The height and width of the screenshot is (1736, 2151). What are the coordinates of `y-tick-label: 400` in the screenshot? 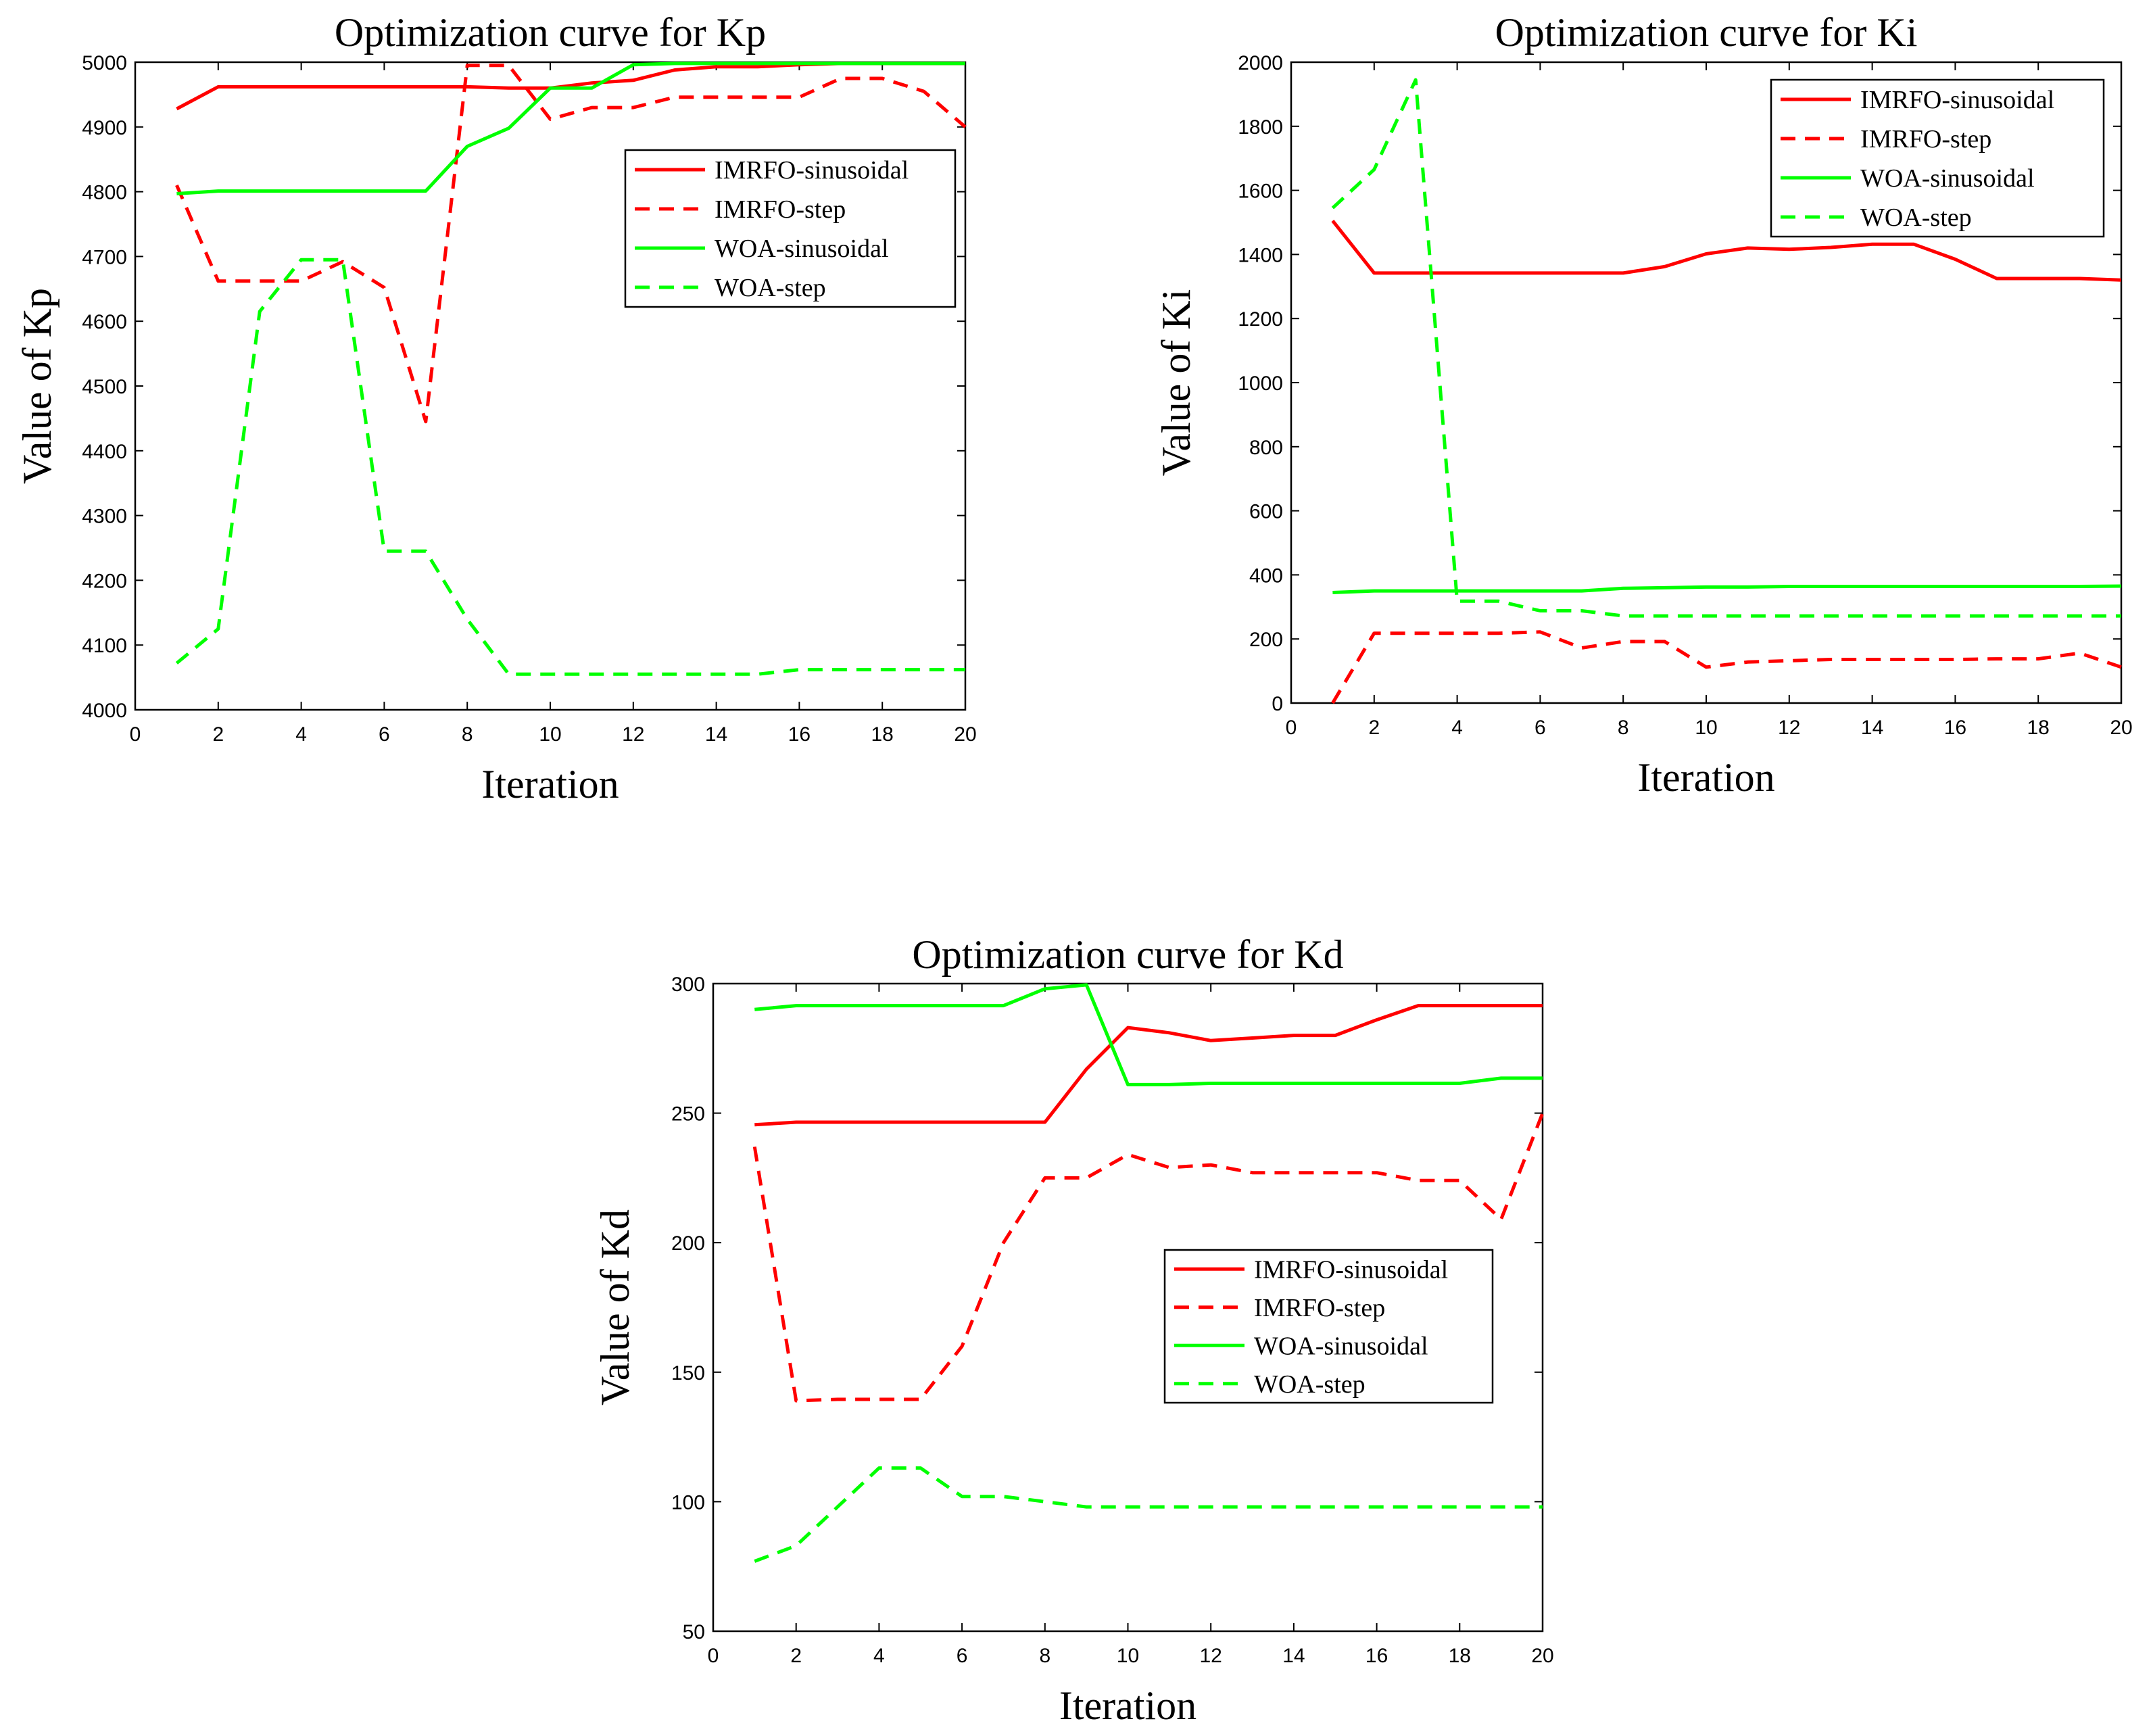 It's located at (1266, 575).